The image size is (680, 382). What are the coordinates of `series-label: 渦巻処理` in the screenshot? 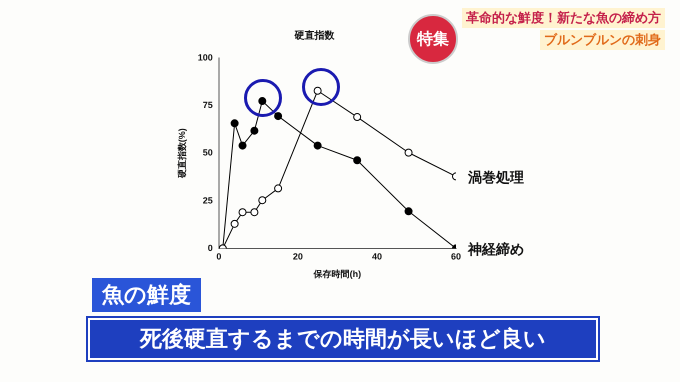 It's located at (495, 178).